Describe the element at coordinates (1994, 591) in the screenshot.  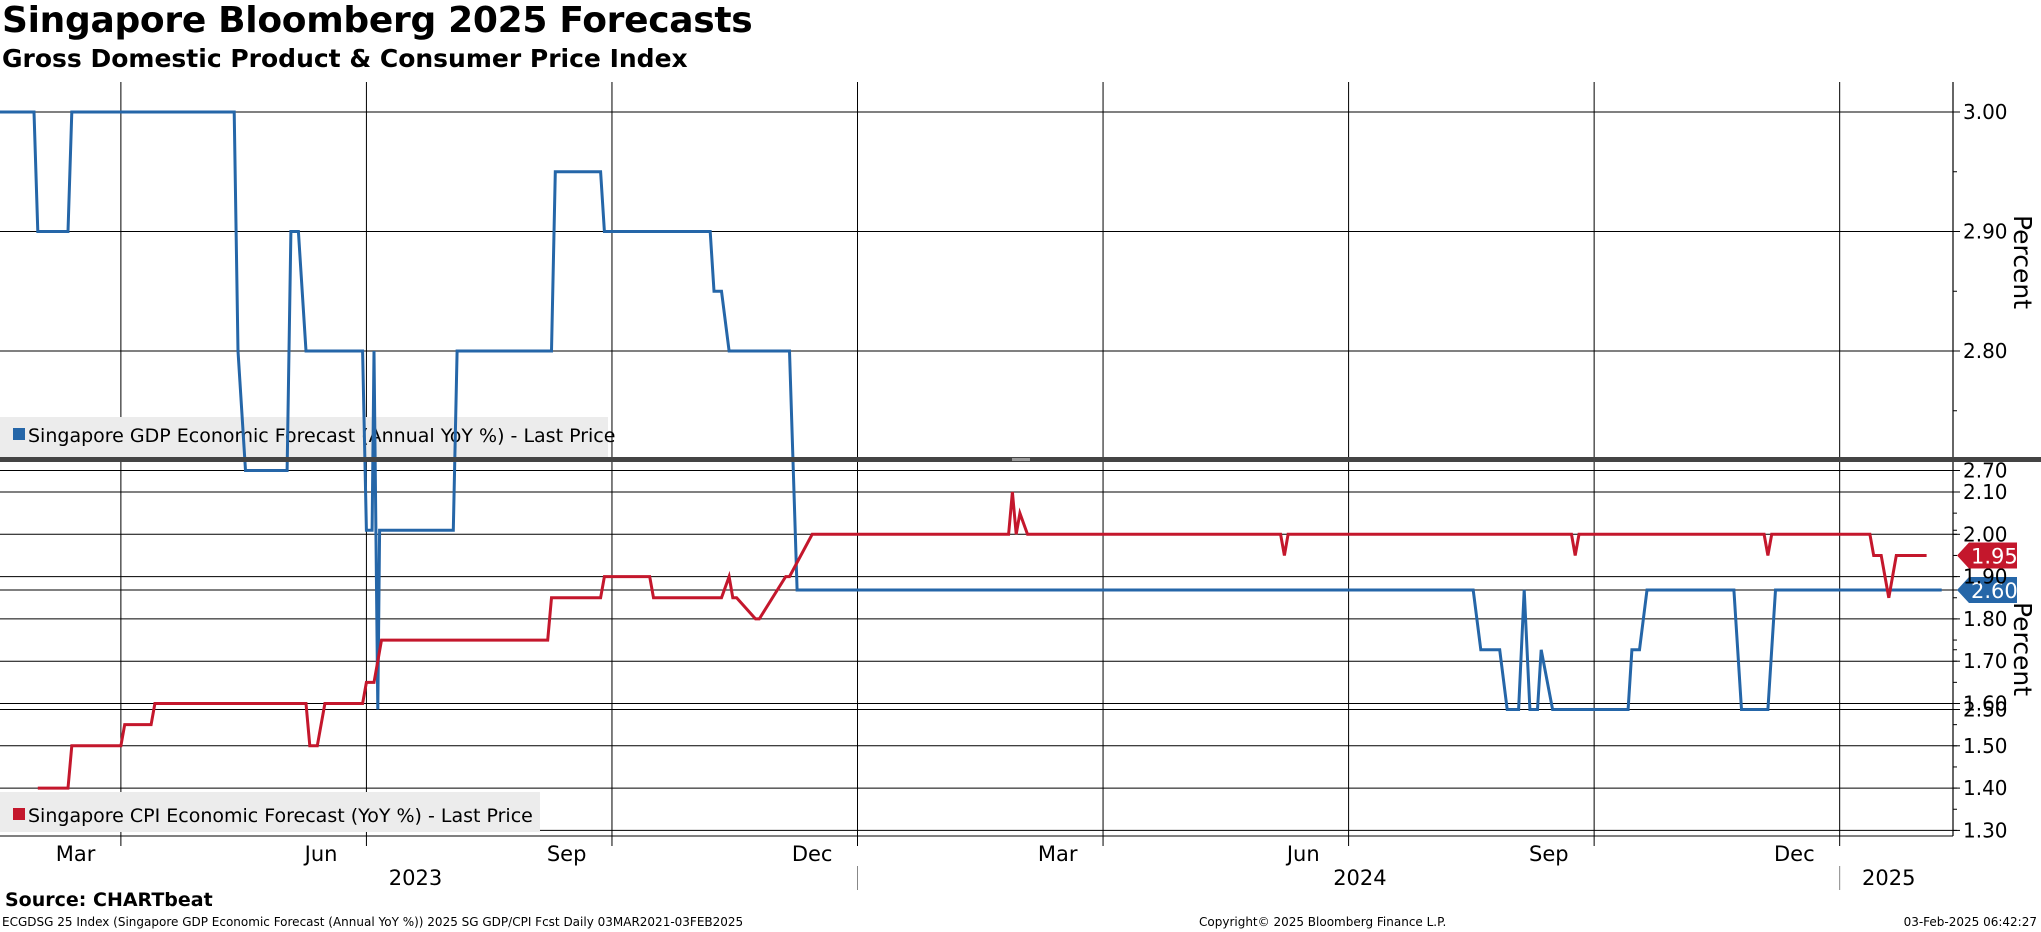
I see `gdp-last-value-label: 2.60` at that location.